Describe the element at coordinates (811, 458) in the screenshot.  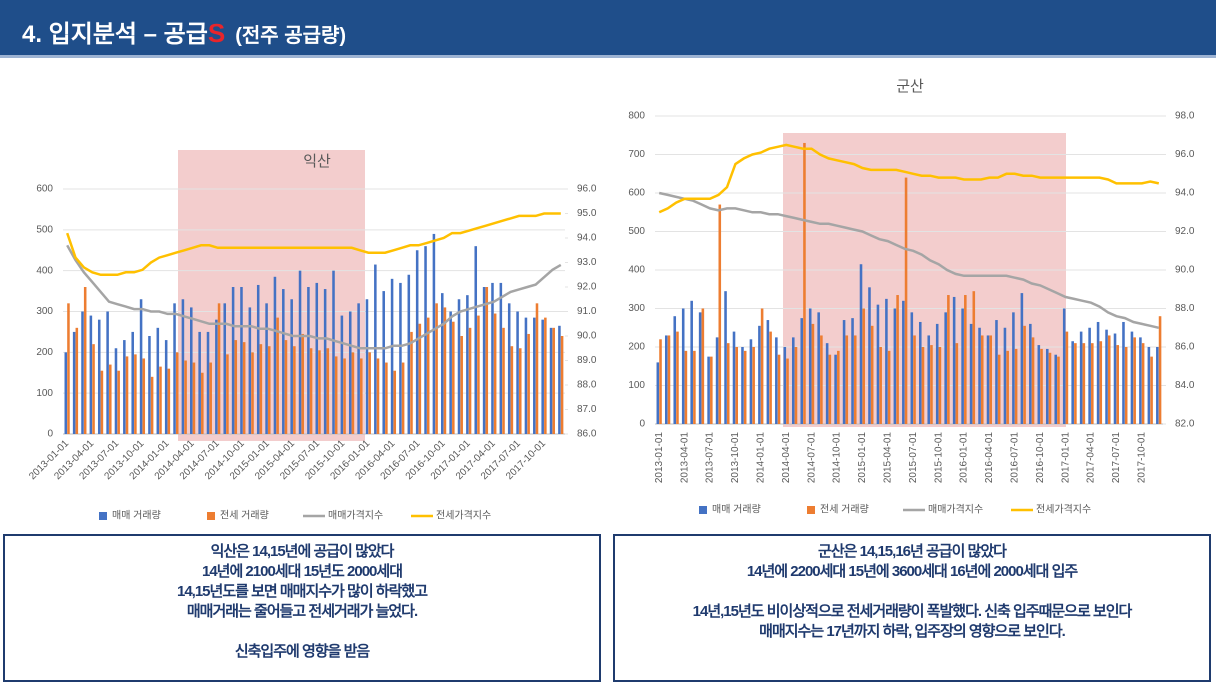
I see `x-tick-label: 2014-07-01` at that location.